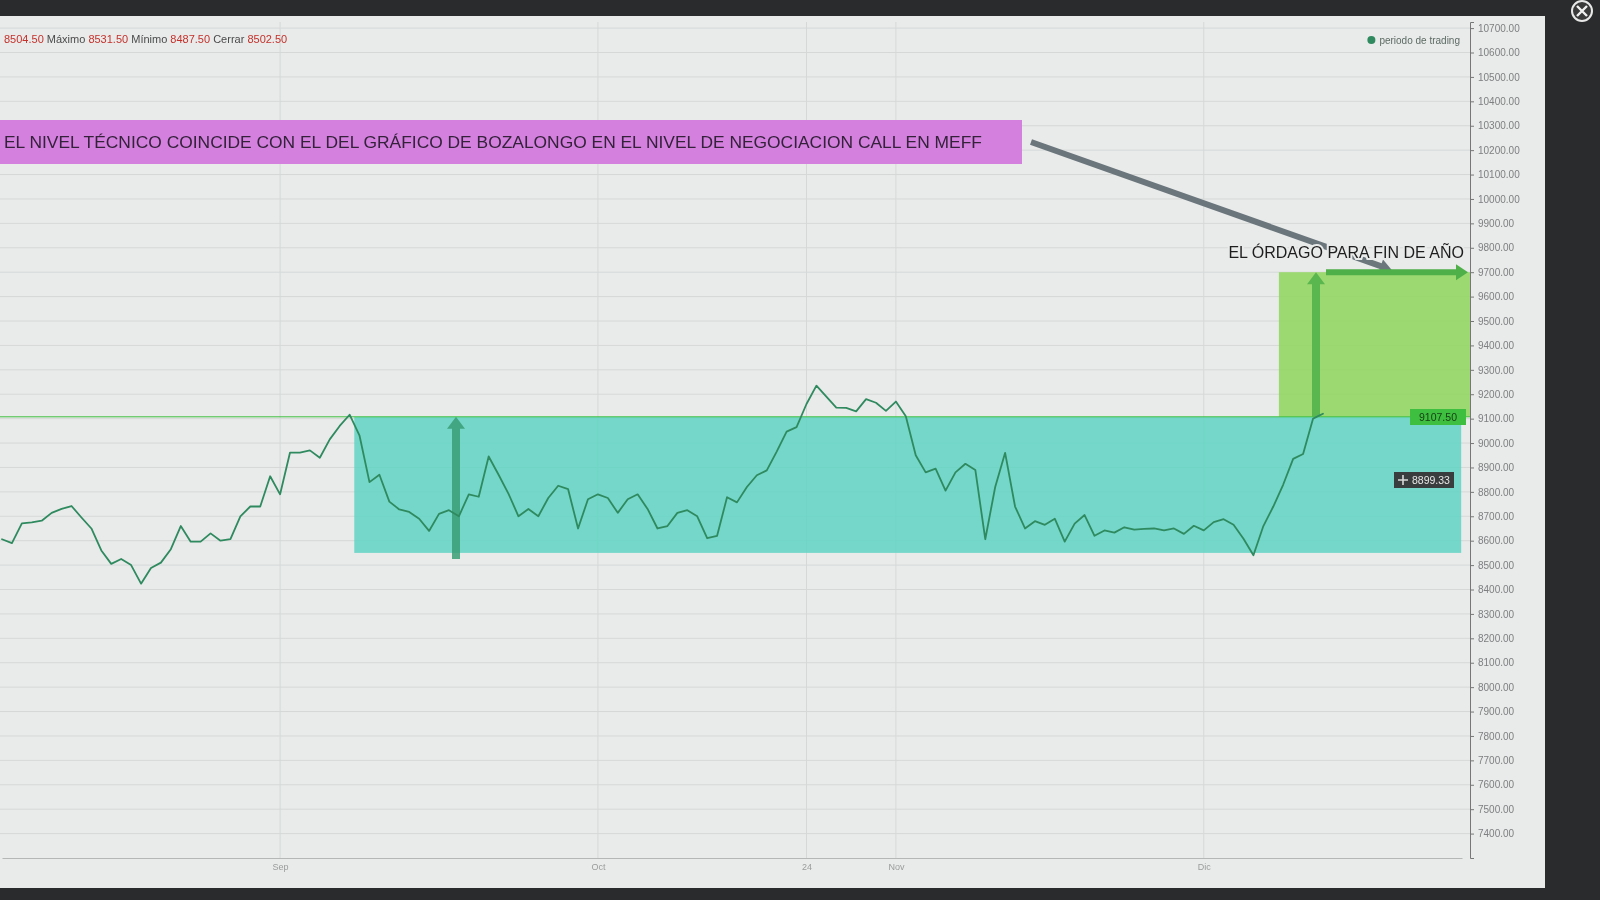 This screenshot has height=900, width=1600. What do you see at coordinates (896, 867) in the screenshot?
I see `x-tick-label: Nov` at bounding box center [896, 867].